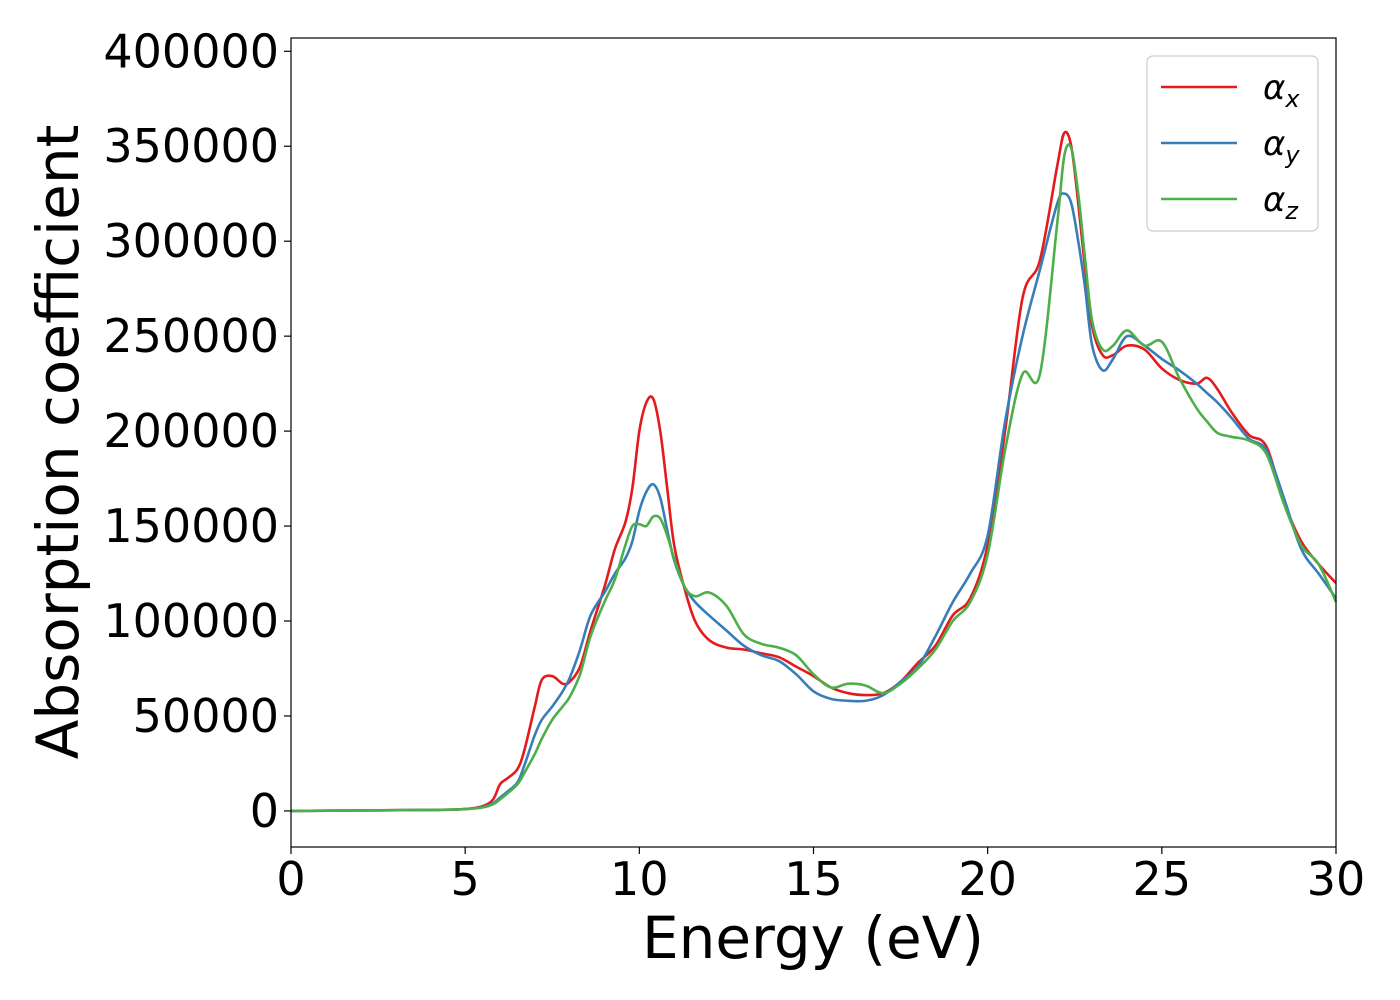 This screenshot has width=1400, height=1000. Describe the element at coordinates (191, 146) in the screenshot. I see `y-tick-label: 350000` at that location.